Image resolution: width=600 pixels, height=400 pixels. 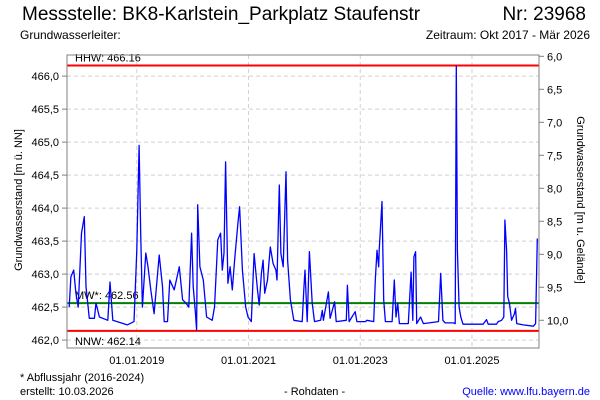 What do you see at coordinates (45, 275) in the screenshot?
I see `y-tick-label: 463,0` at bounding box center [45, 275].